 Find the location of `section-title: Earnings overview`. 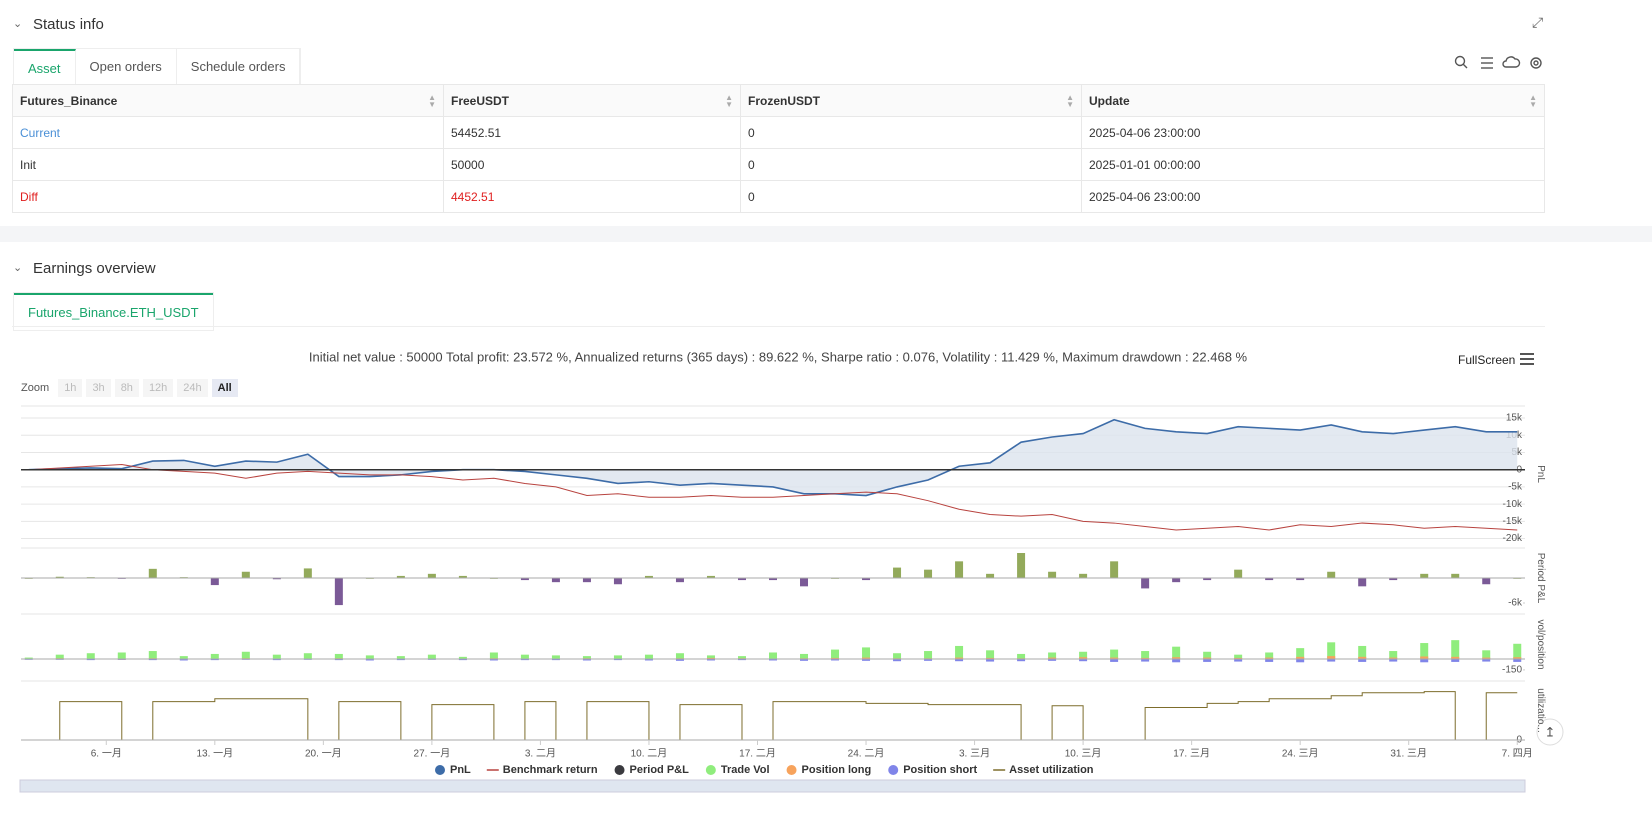

section-title: Earnings overview is located at coordinates (94, 268).